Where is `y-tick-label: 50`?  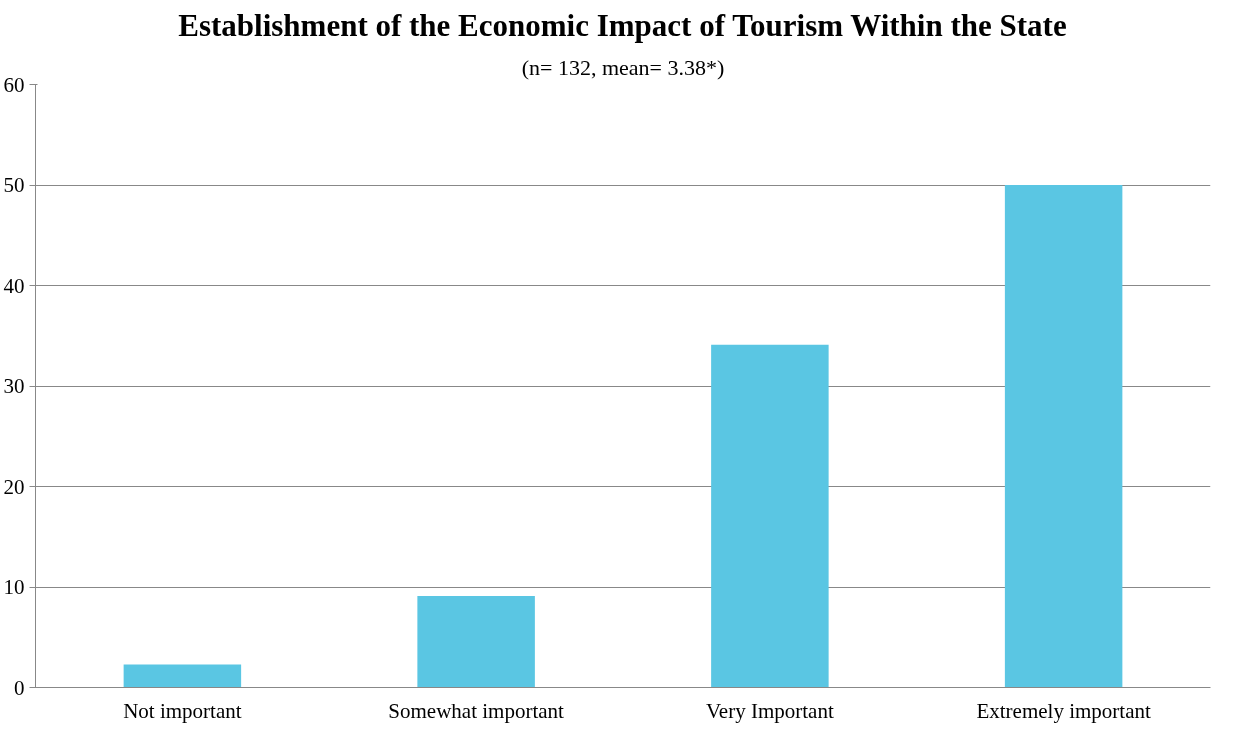
y-tick-label: 50 is located at coordinates (14, 185).